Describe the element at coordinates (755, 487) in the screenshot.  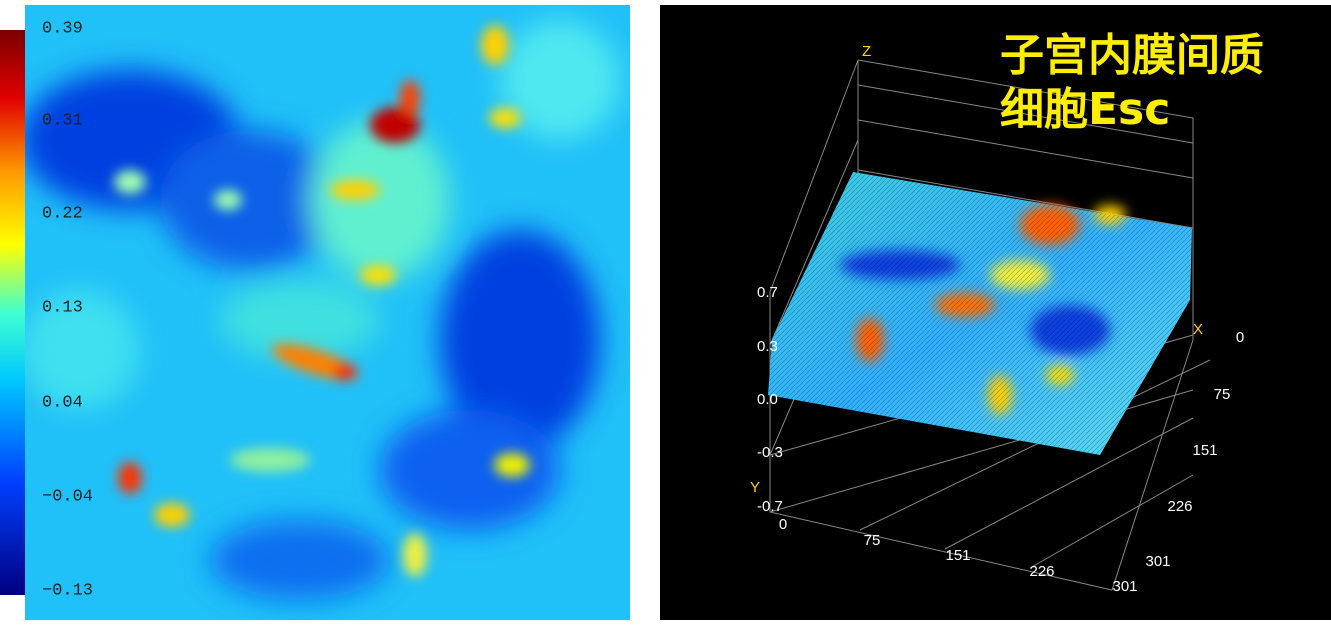
I see `axis-label: Y` at that location.